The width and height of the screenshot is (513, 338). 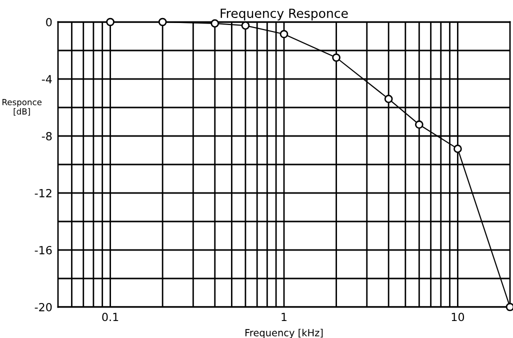 I want to click on chart-title: Frequency Responce, so click(x=284, y=14).